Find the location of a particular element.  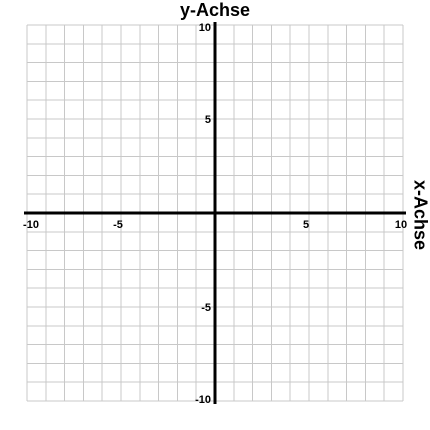

y-tick-label: 10 is located at coordinates (205, 28).